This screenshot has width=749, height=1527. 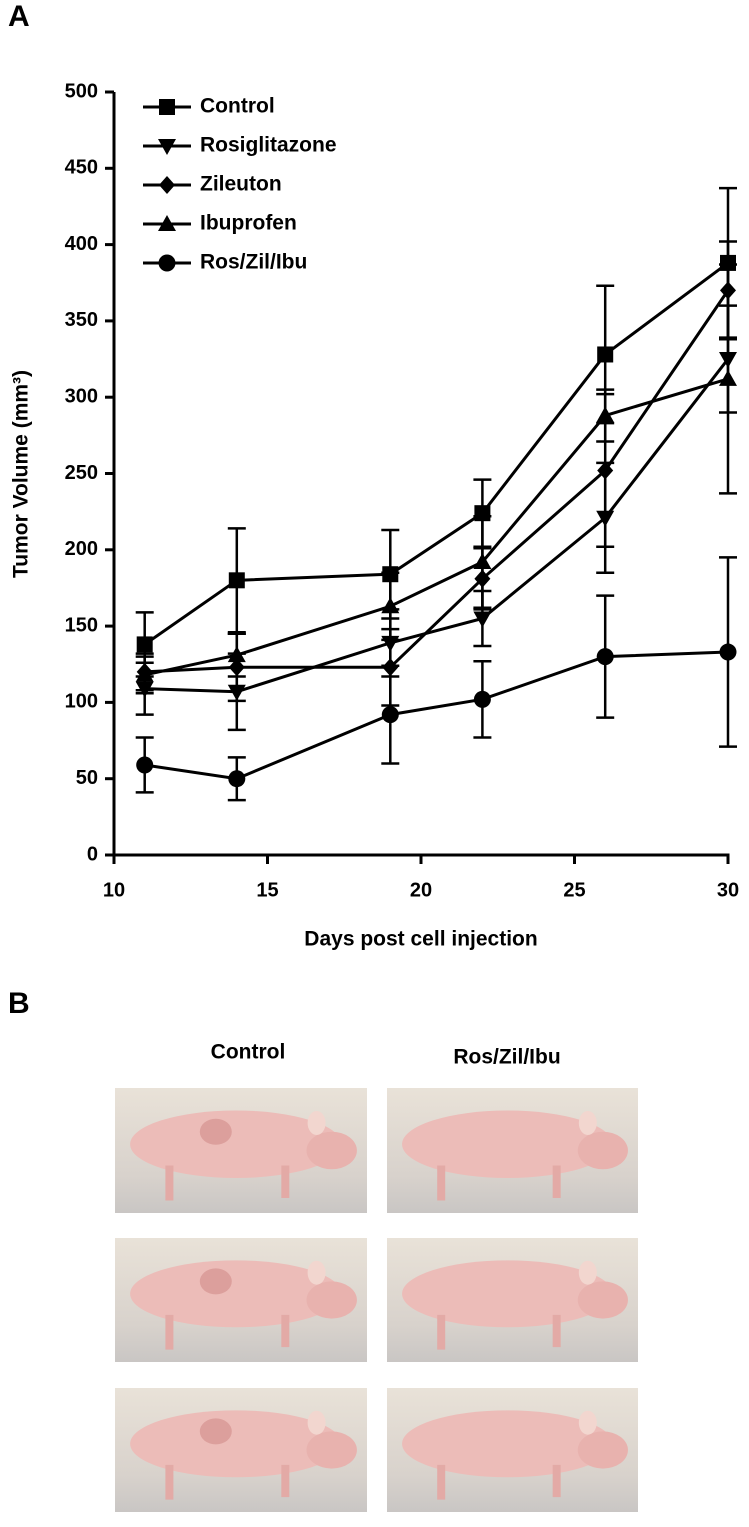 I want to click on legend-label: Control, so click(x=237, y=106).